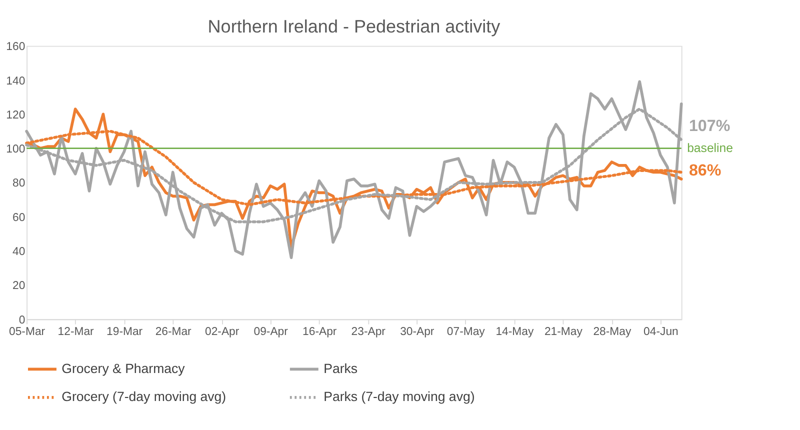 This screenshot has width=800, height=430. I want to click on legend-label: Parks (7-day moving avg), so click(399, 396).